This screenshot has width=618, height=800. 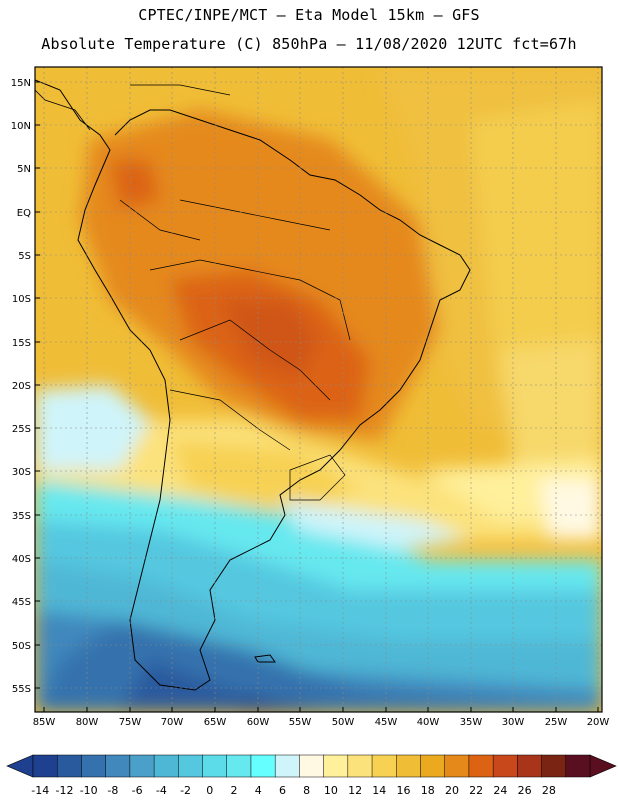 I want to click on colorbar, so click(x=311, y=766).